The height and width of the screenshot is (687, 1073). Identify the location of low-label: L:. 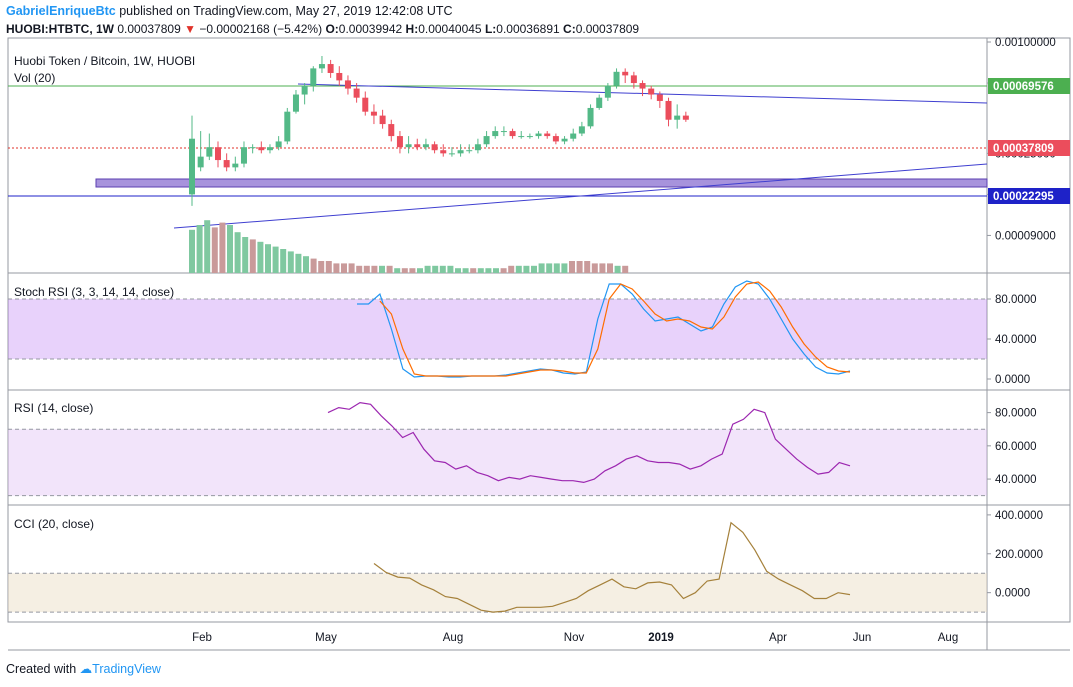
(490, 29).